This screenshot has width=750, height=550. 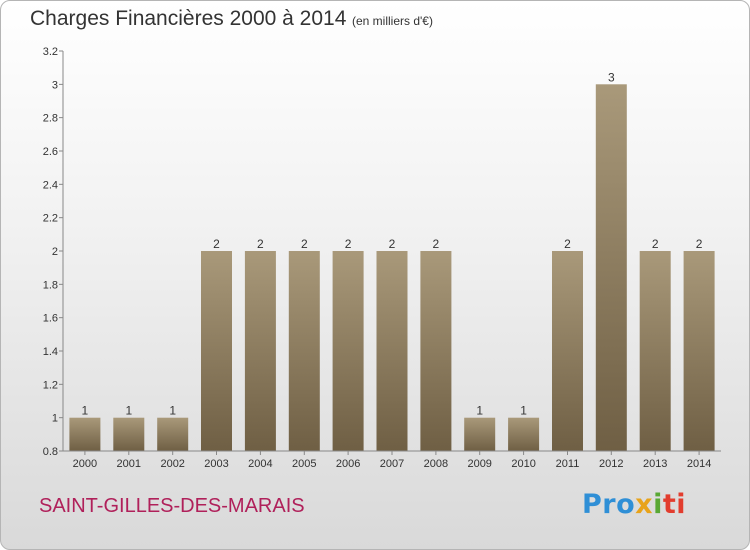 I want to click on x-tick-label: 2014, so click(x=699, y=464).